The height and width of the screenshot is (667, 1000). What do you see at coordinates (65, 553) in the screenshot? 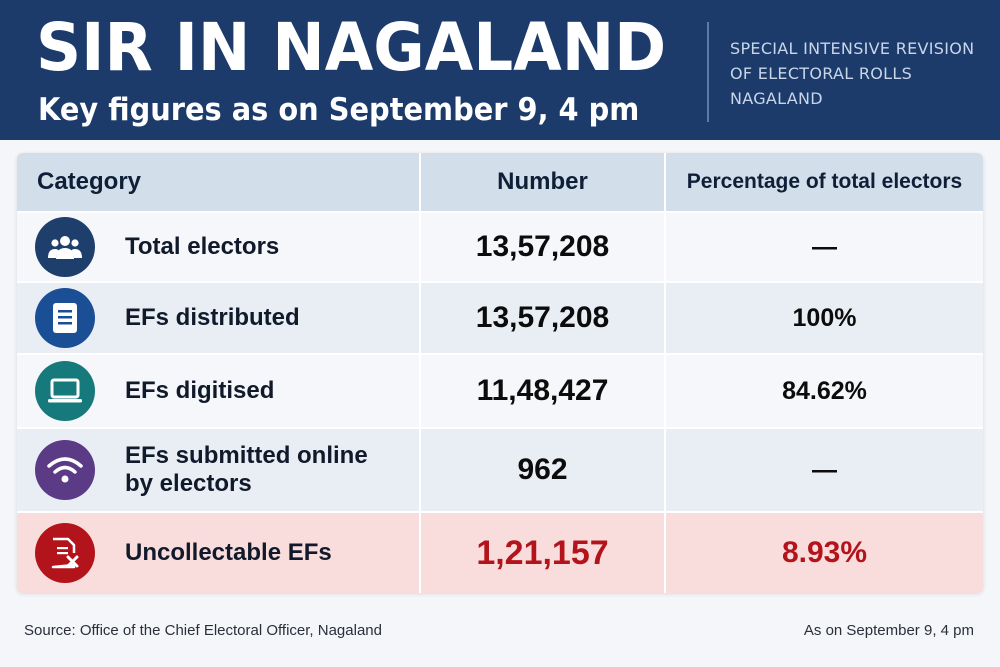
I see `document-cross-icon` at bounding box center [65, 553].